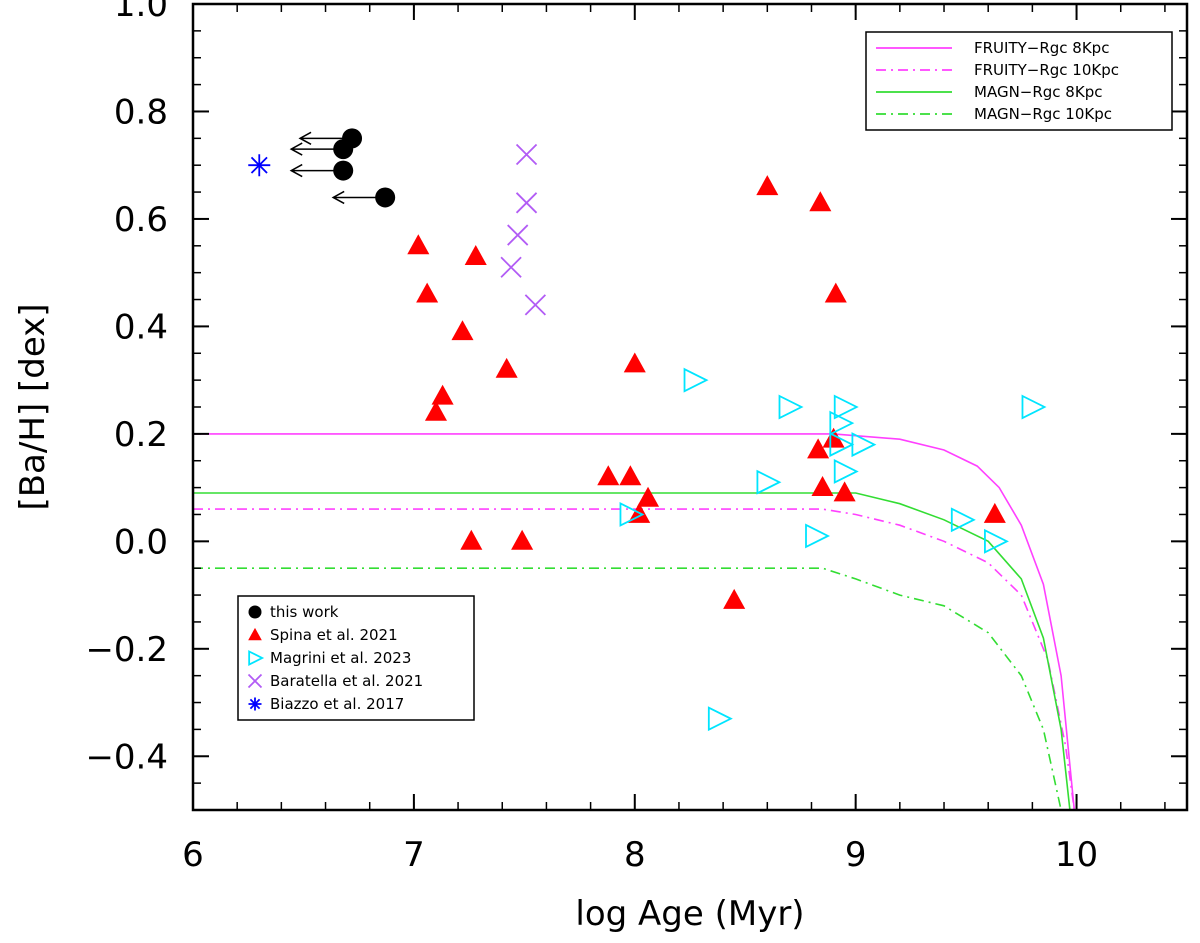 The image size is (1200, 943). I want to click on y-tick-label: 0.4, so click(141, 327).